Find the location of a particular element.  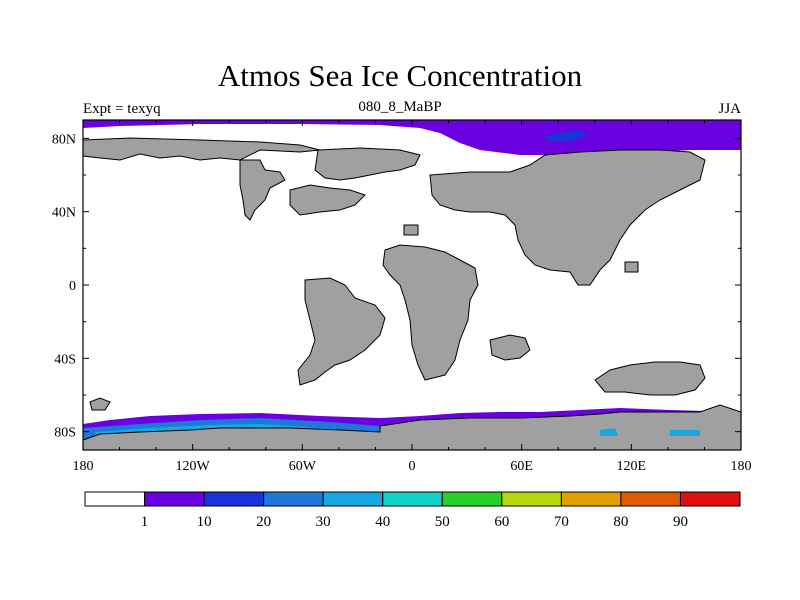

colorbar-label: 30 is located at coordinates (323, 522).